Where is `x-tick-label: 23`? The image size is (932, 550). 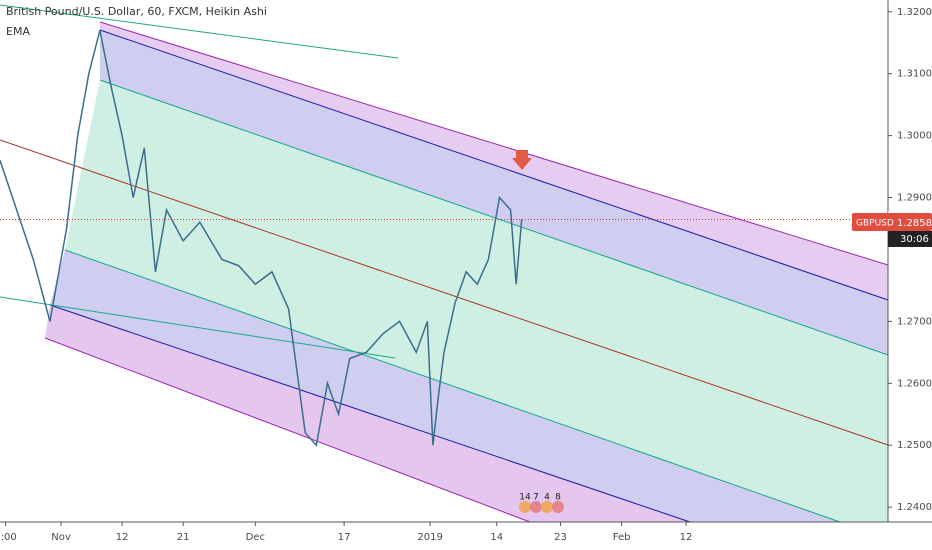 x-tick-label: 23 is located at coordinates (560, 537).